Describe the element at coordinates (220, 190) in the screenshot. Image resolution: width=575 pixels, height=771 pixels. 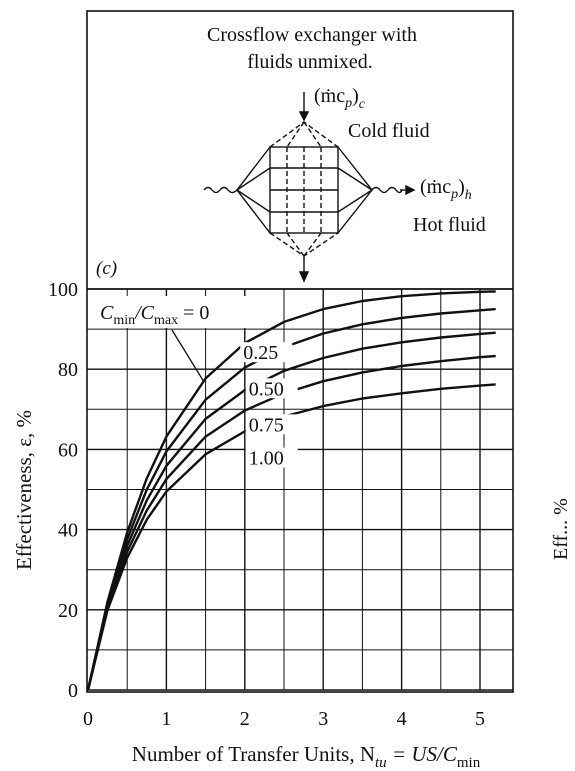
I see `hot-inlet-wave` at that location.